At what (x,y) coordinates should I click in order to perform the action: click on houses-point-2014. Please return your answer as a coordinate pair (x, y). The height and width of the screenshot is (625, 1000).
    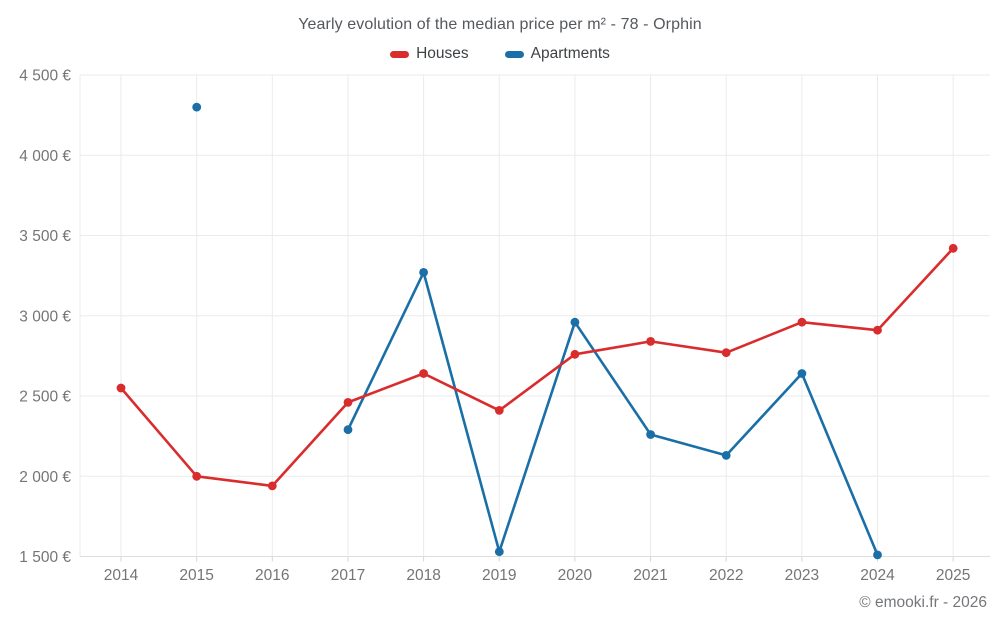
    Looking at the image, I should click on (121, 388).